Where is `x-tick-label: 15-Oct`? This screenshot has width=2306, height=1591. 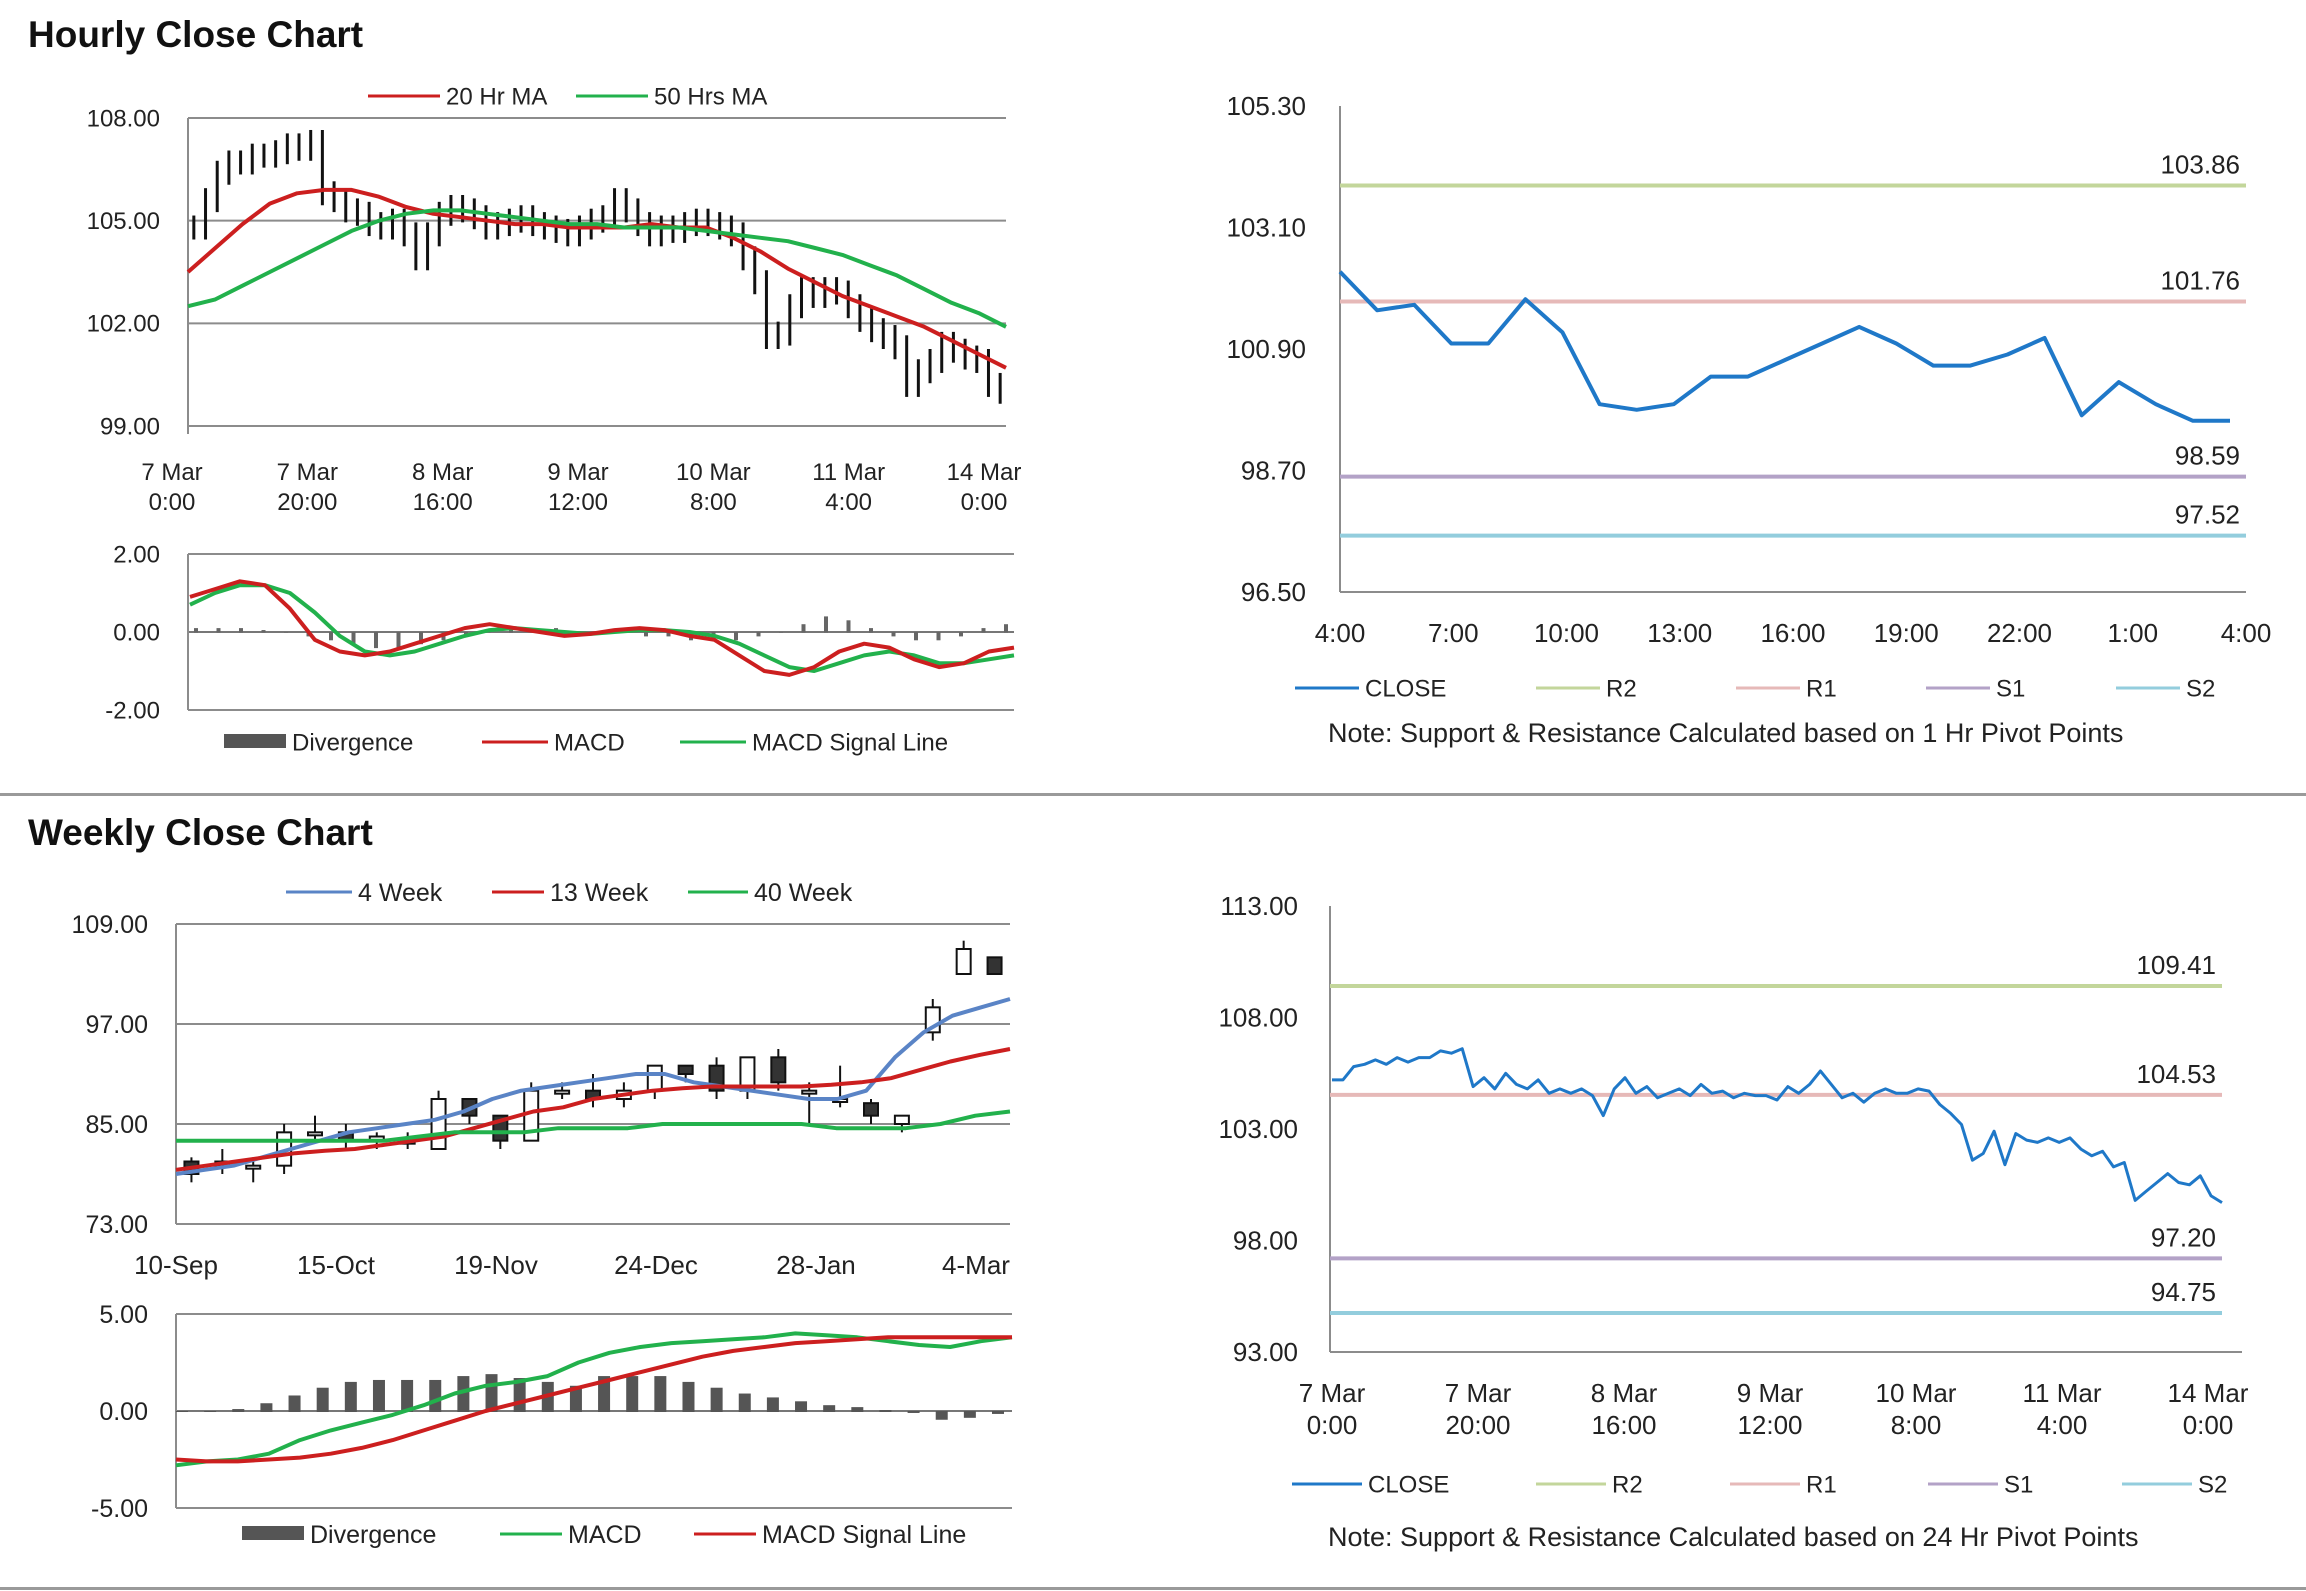
x-tick-label: 15-Oct is located at coordinates (336, 1265).